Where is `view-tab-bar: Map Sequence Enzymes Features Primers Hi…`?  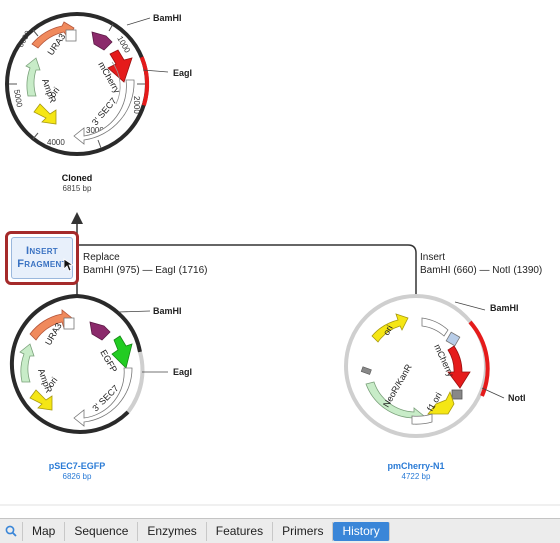 view-tab-bar: Map Sequence Enzymes Features Primers Hi… is located at coordinates (280, 530).